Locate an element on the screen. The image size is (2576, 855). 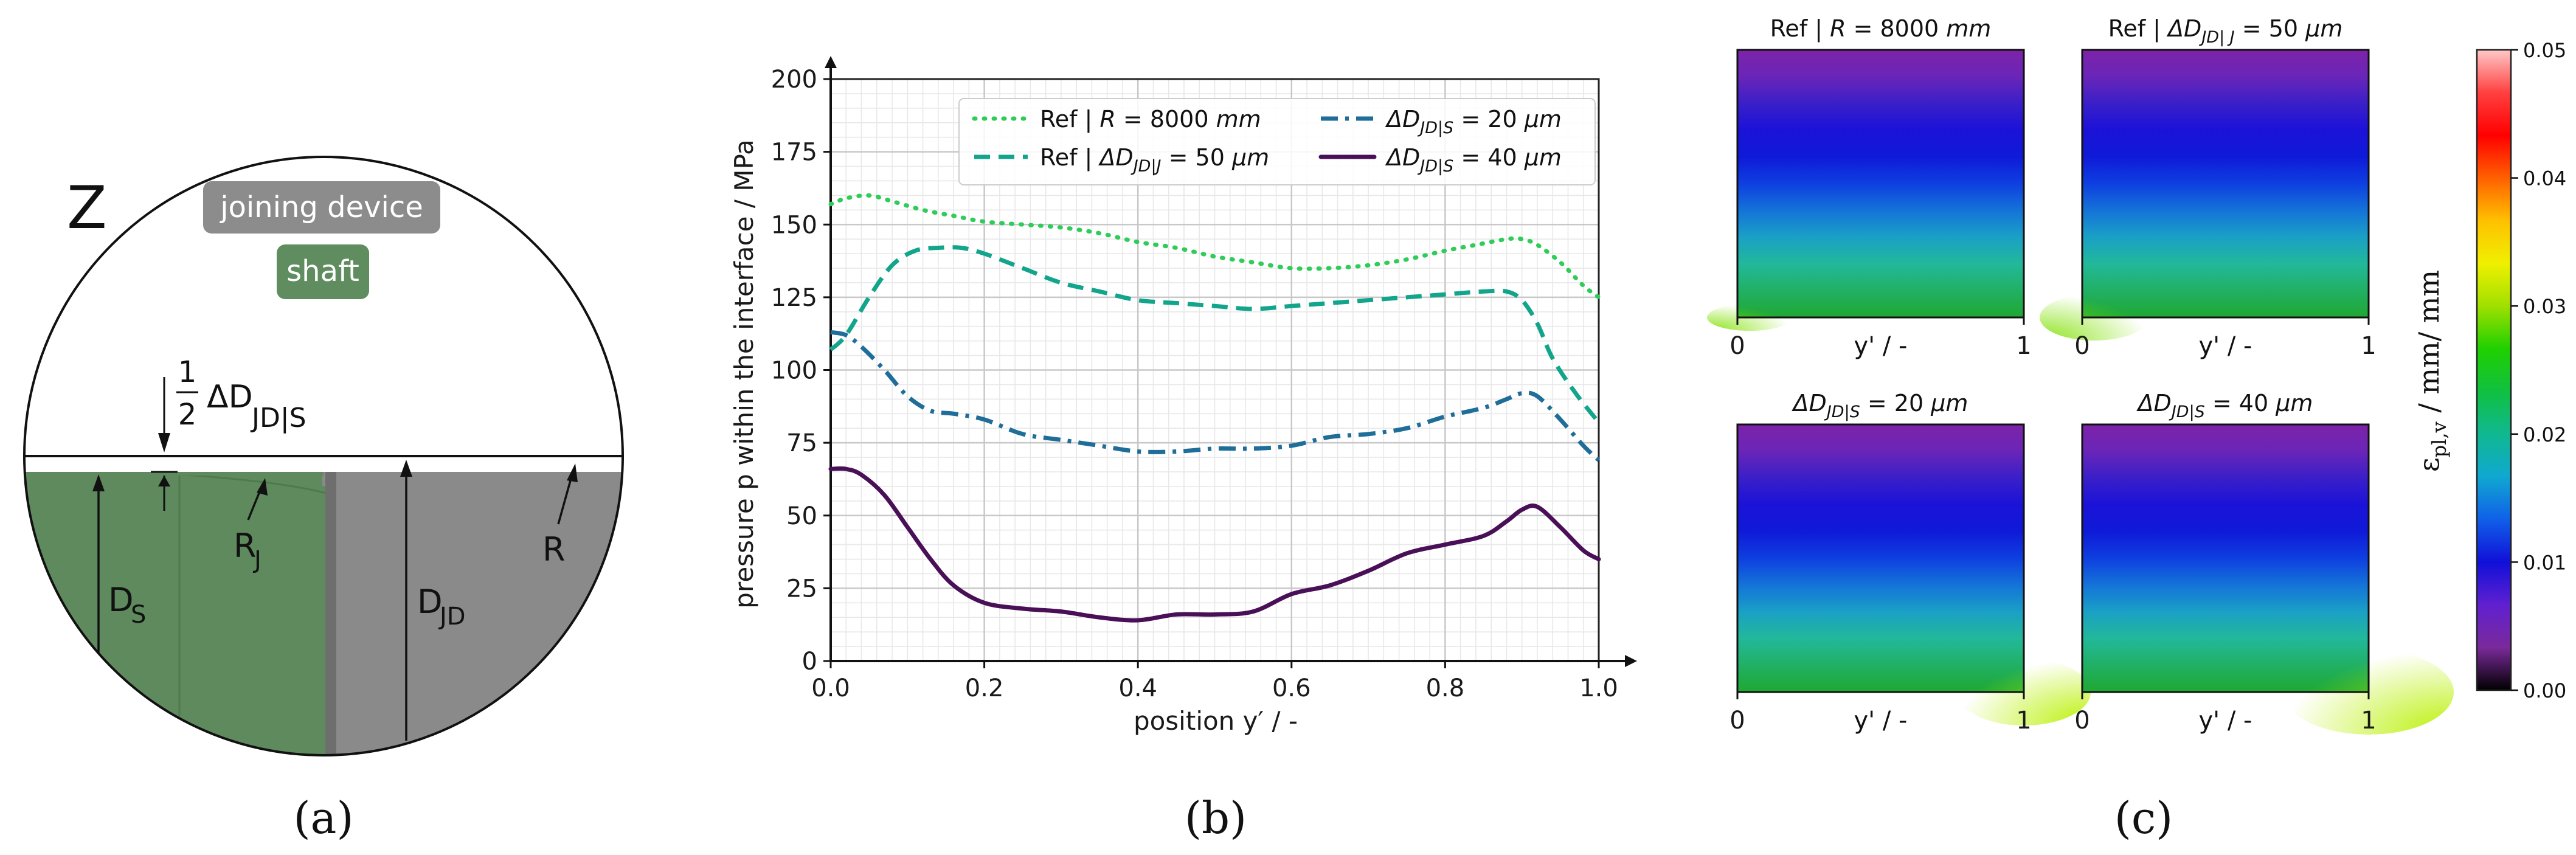
colorbar-label-text: εpl,v / mm/ mm is located at coordinates (2431, 371).